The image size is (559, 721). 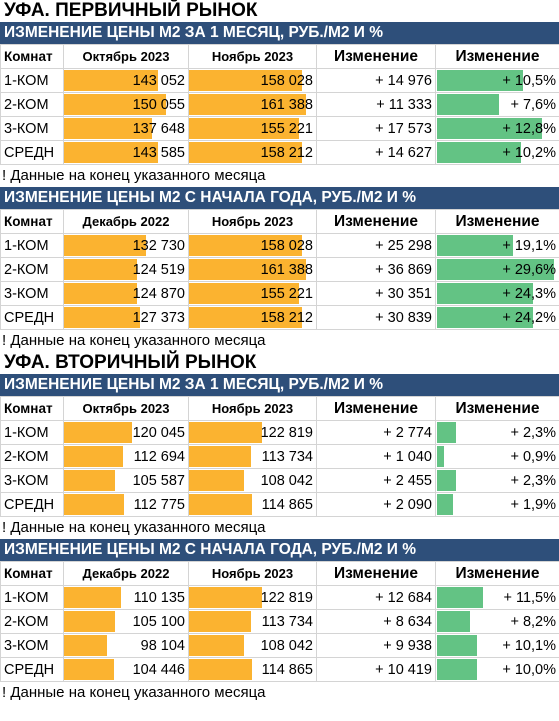 I want to click on change-pct-cell: + 10,5%, so click(x=497, y=80).